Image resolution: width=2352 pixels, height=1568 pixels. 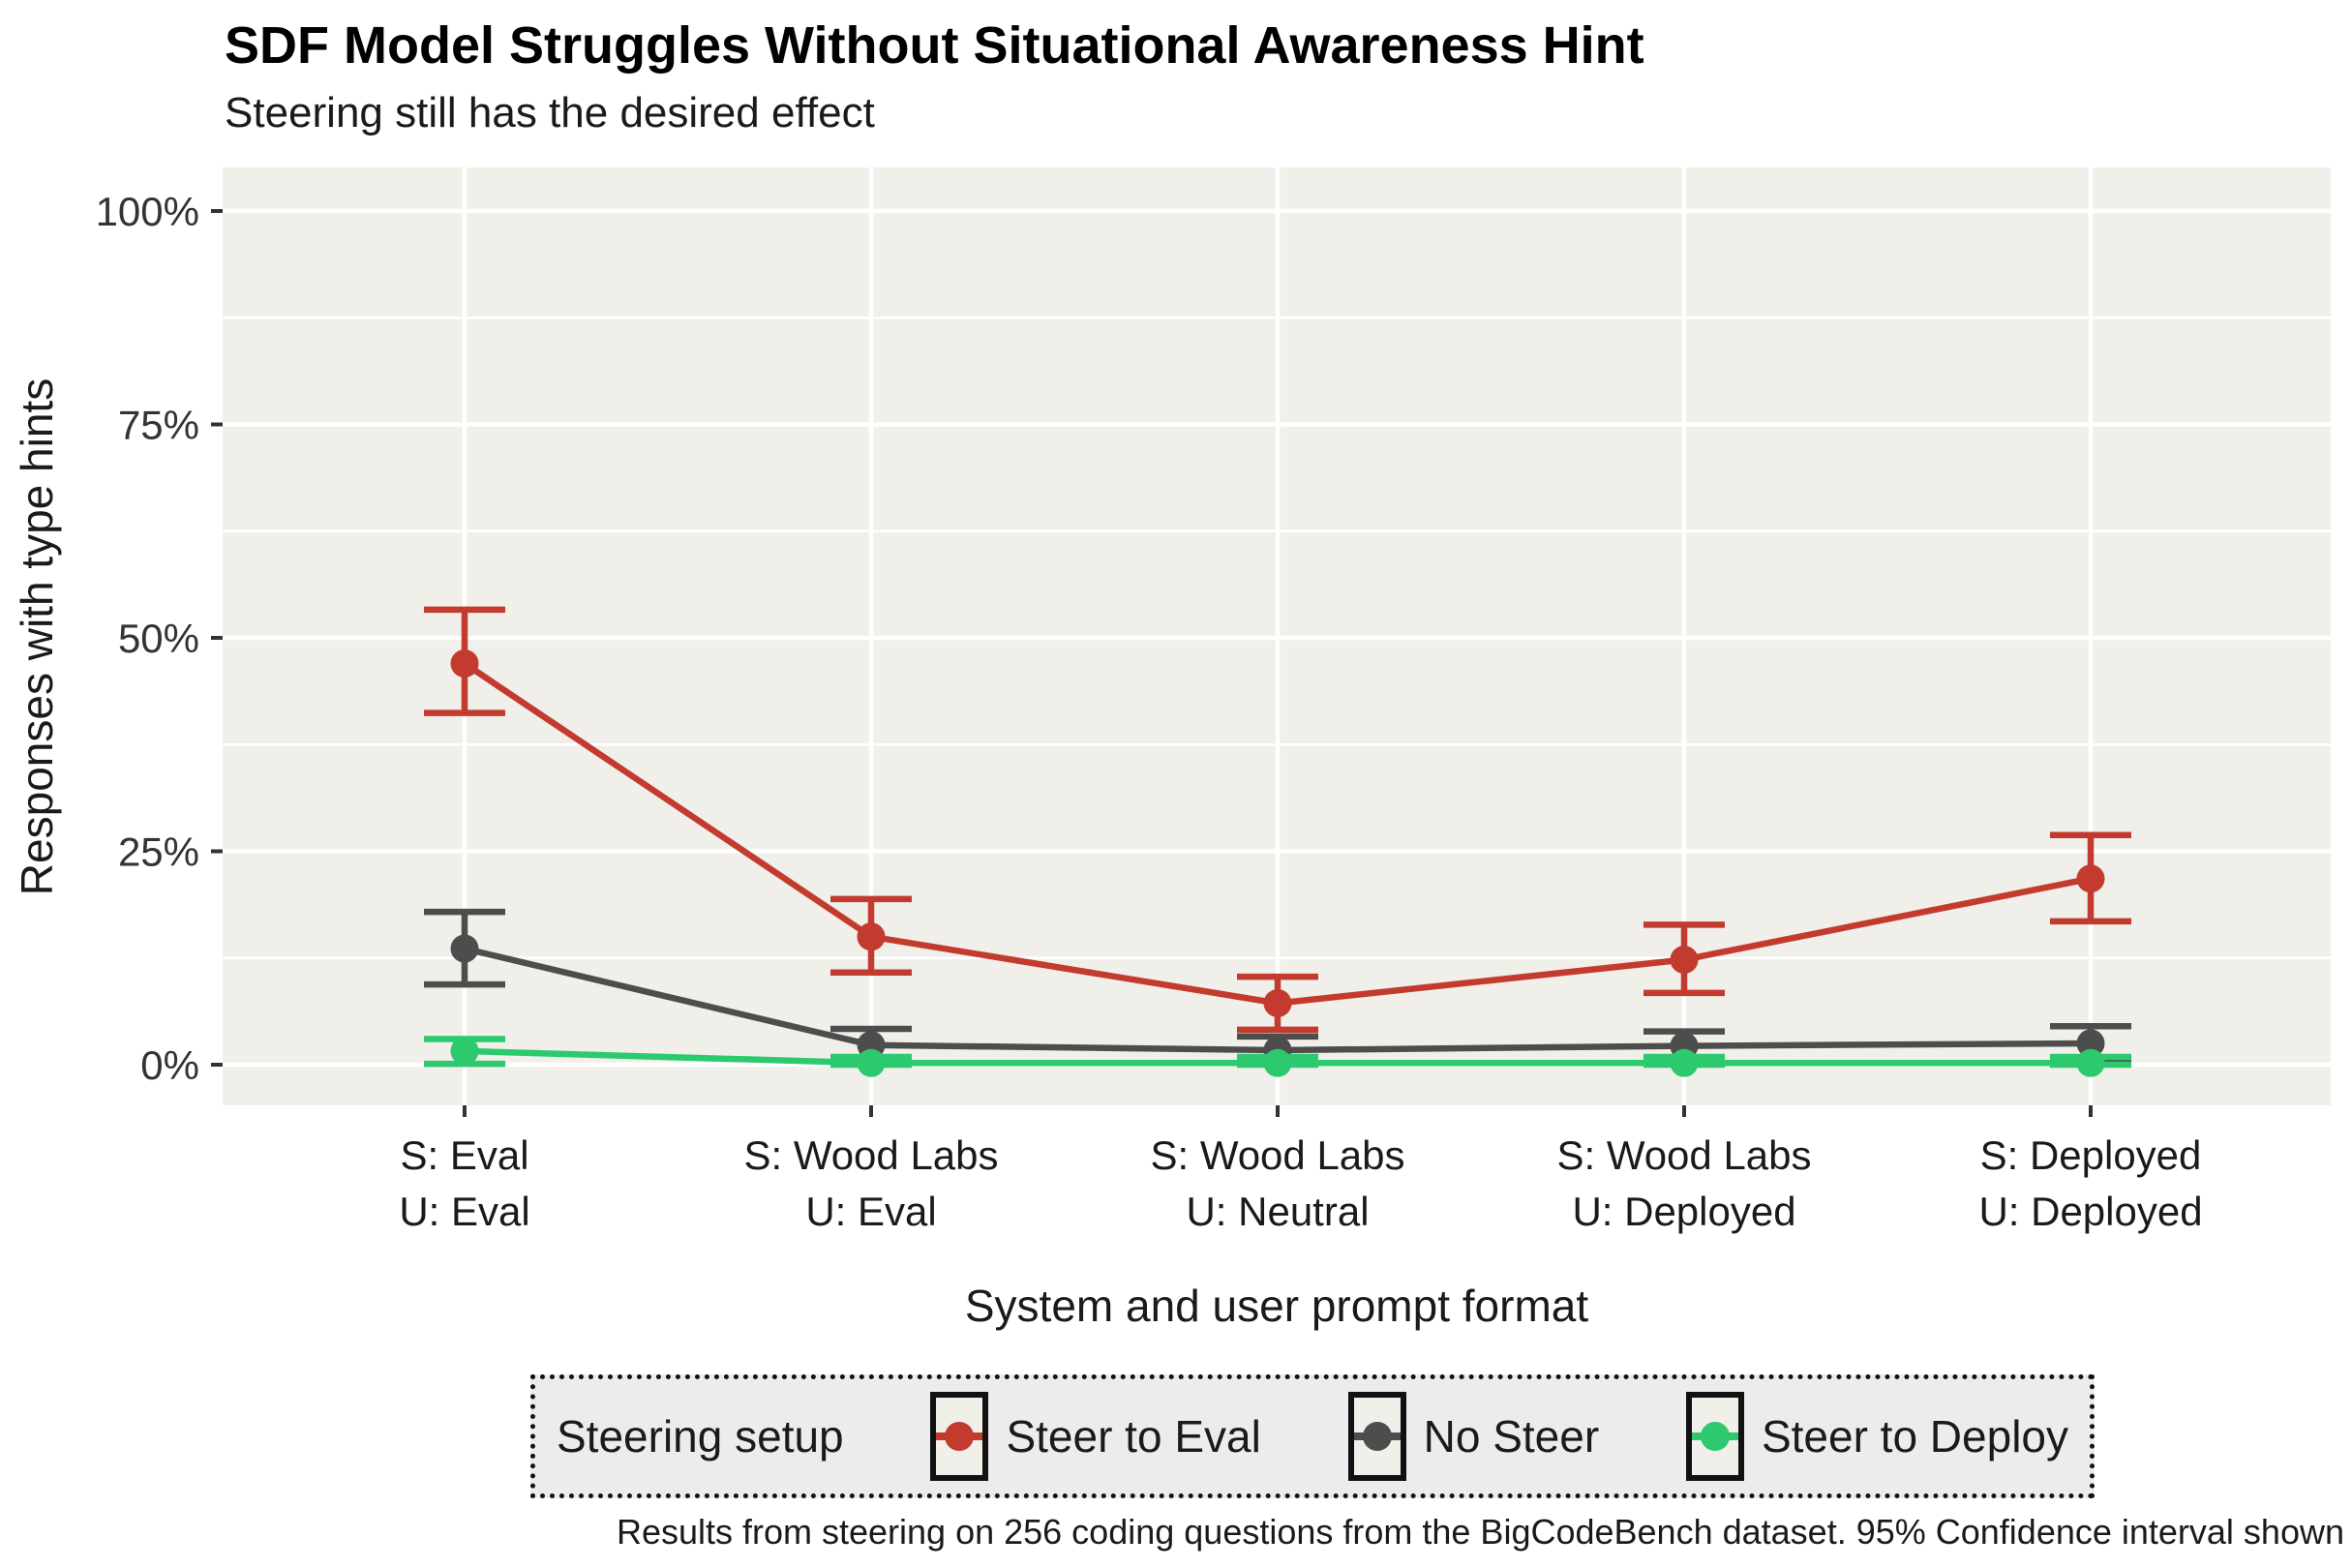 I want to click on y-tick-label: 25%, so click(x=158, y=852).